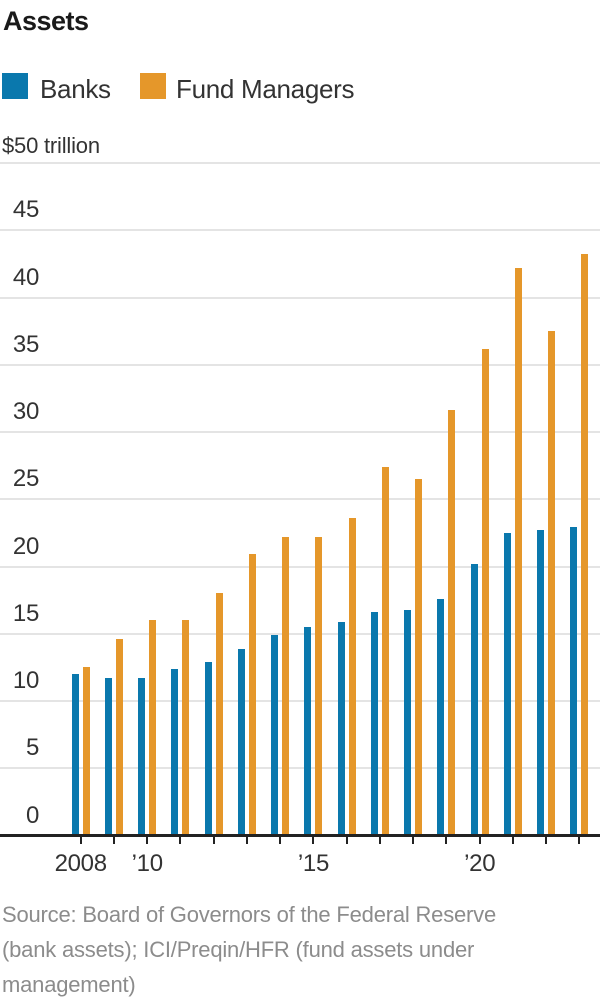 The height and width of the screenshot is (1002, 600). What do you see at coordinates (585, 545) in the screenshot?
I see `bar-fund-managers-2023` at bounding box center [585, 545].